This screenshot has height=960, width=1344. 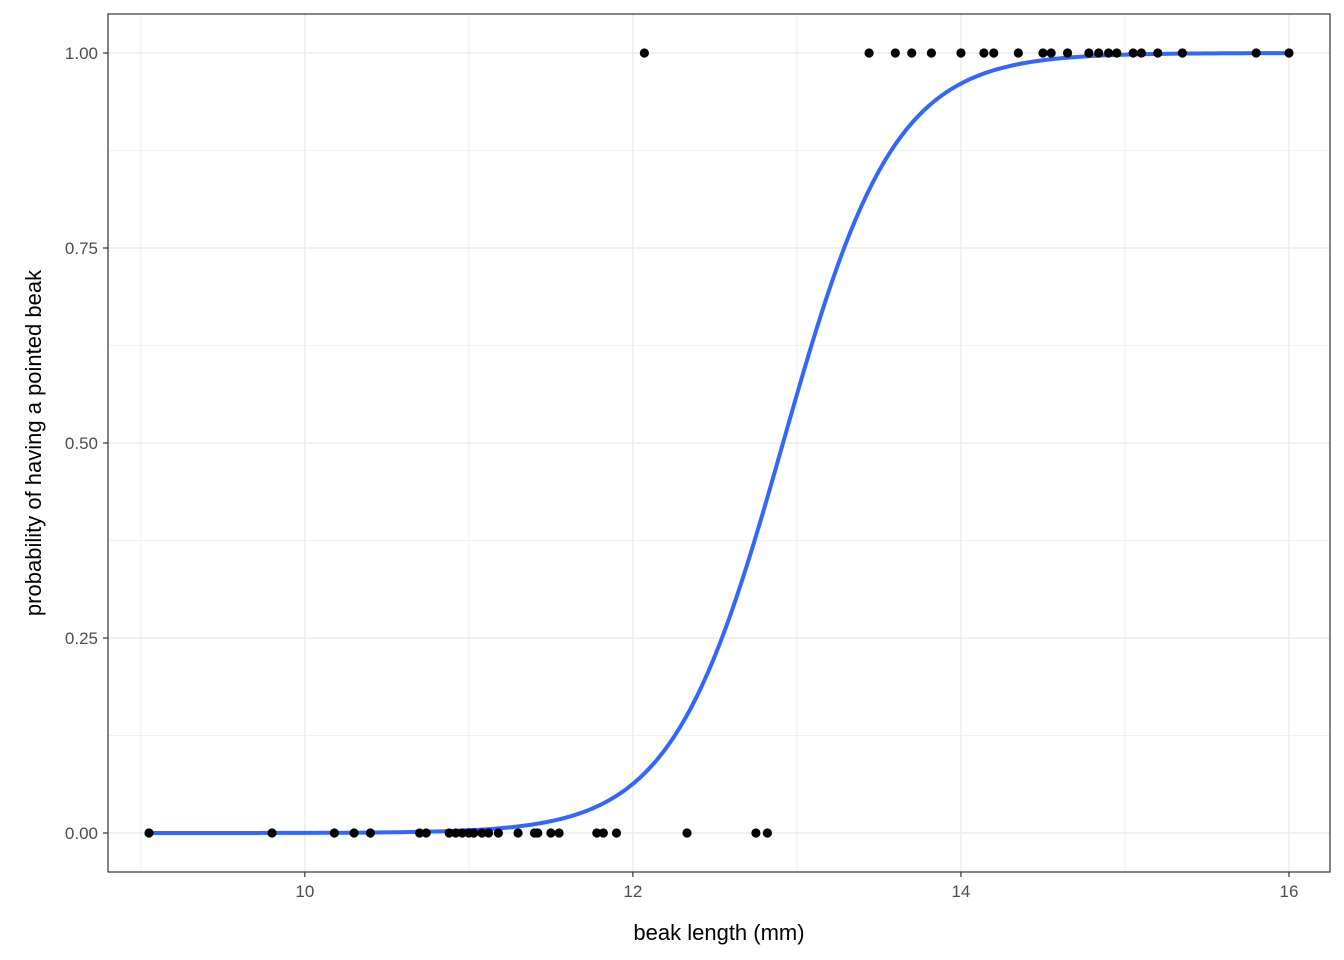 I want to click on y-tick-label: 0.00, so click(x=81, y=833).